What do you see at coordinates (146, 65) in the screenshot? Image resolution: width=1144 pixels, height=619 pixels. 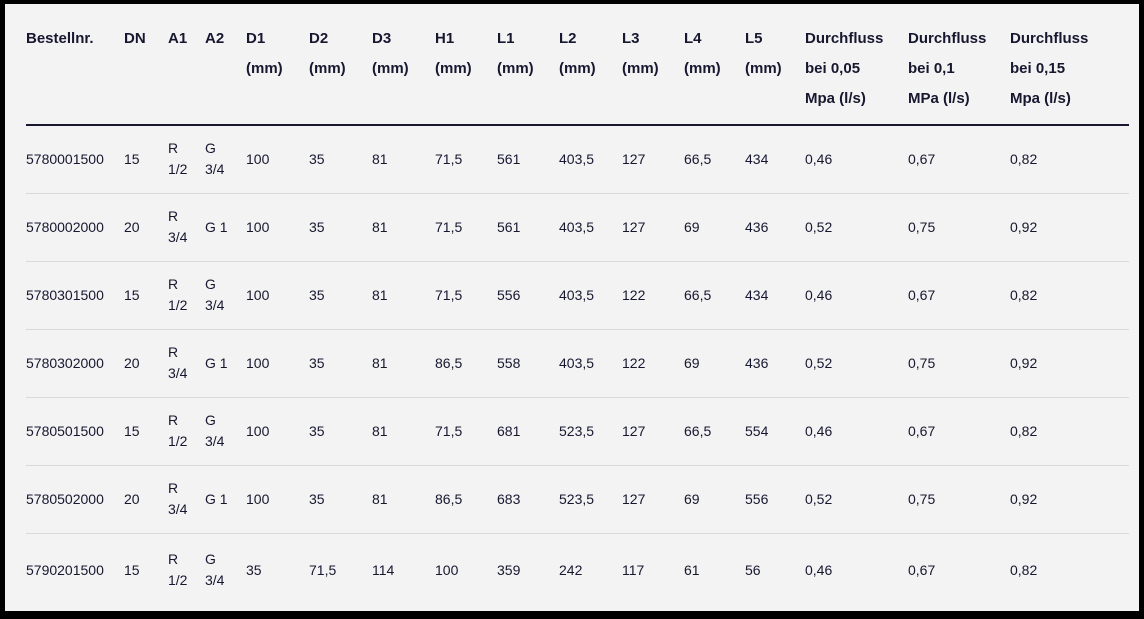 I see `column-header-dn: DN` at bounding box center [146, 65].